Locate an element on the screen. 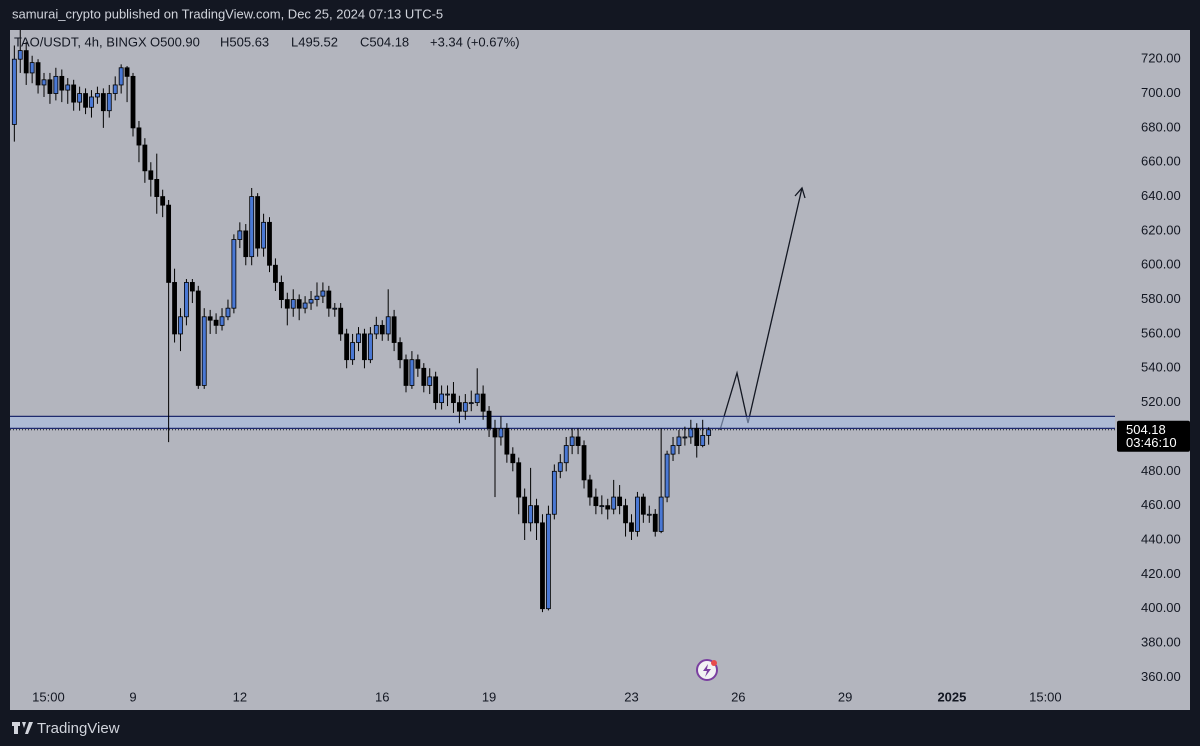 The height and width of the screenshot is (746, 1200). projection-drawing is located at coordinates (761, 309).